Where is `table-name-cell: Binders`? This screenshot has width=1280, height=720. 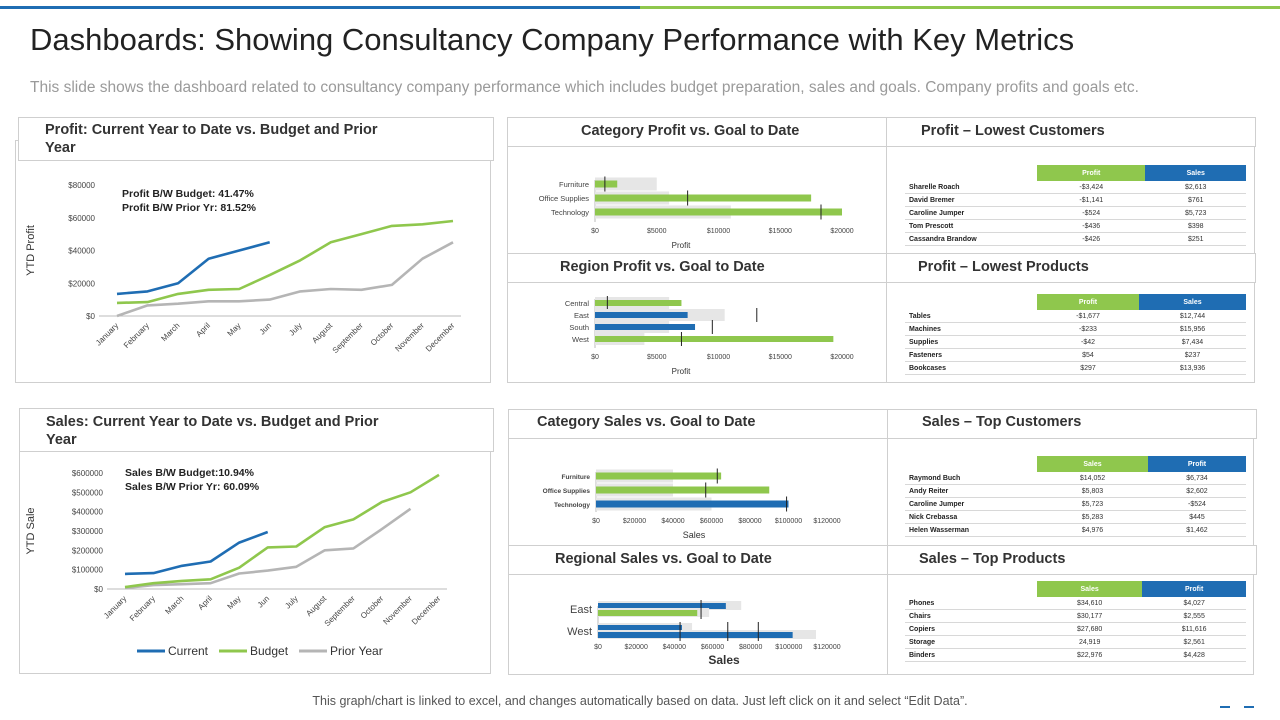
table-name-cell: Binders is located at coordinates (971, 655).